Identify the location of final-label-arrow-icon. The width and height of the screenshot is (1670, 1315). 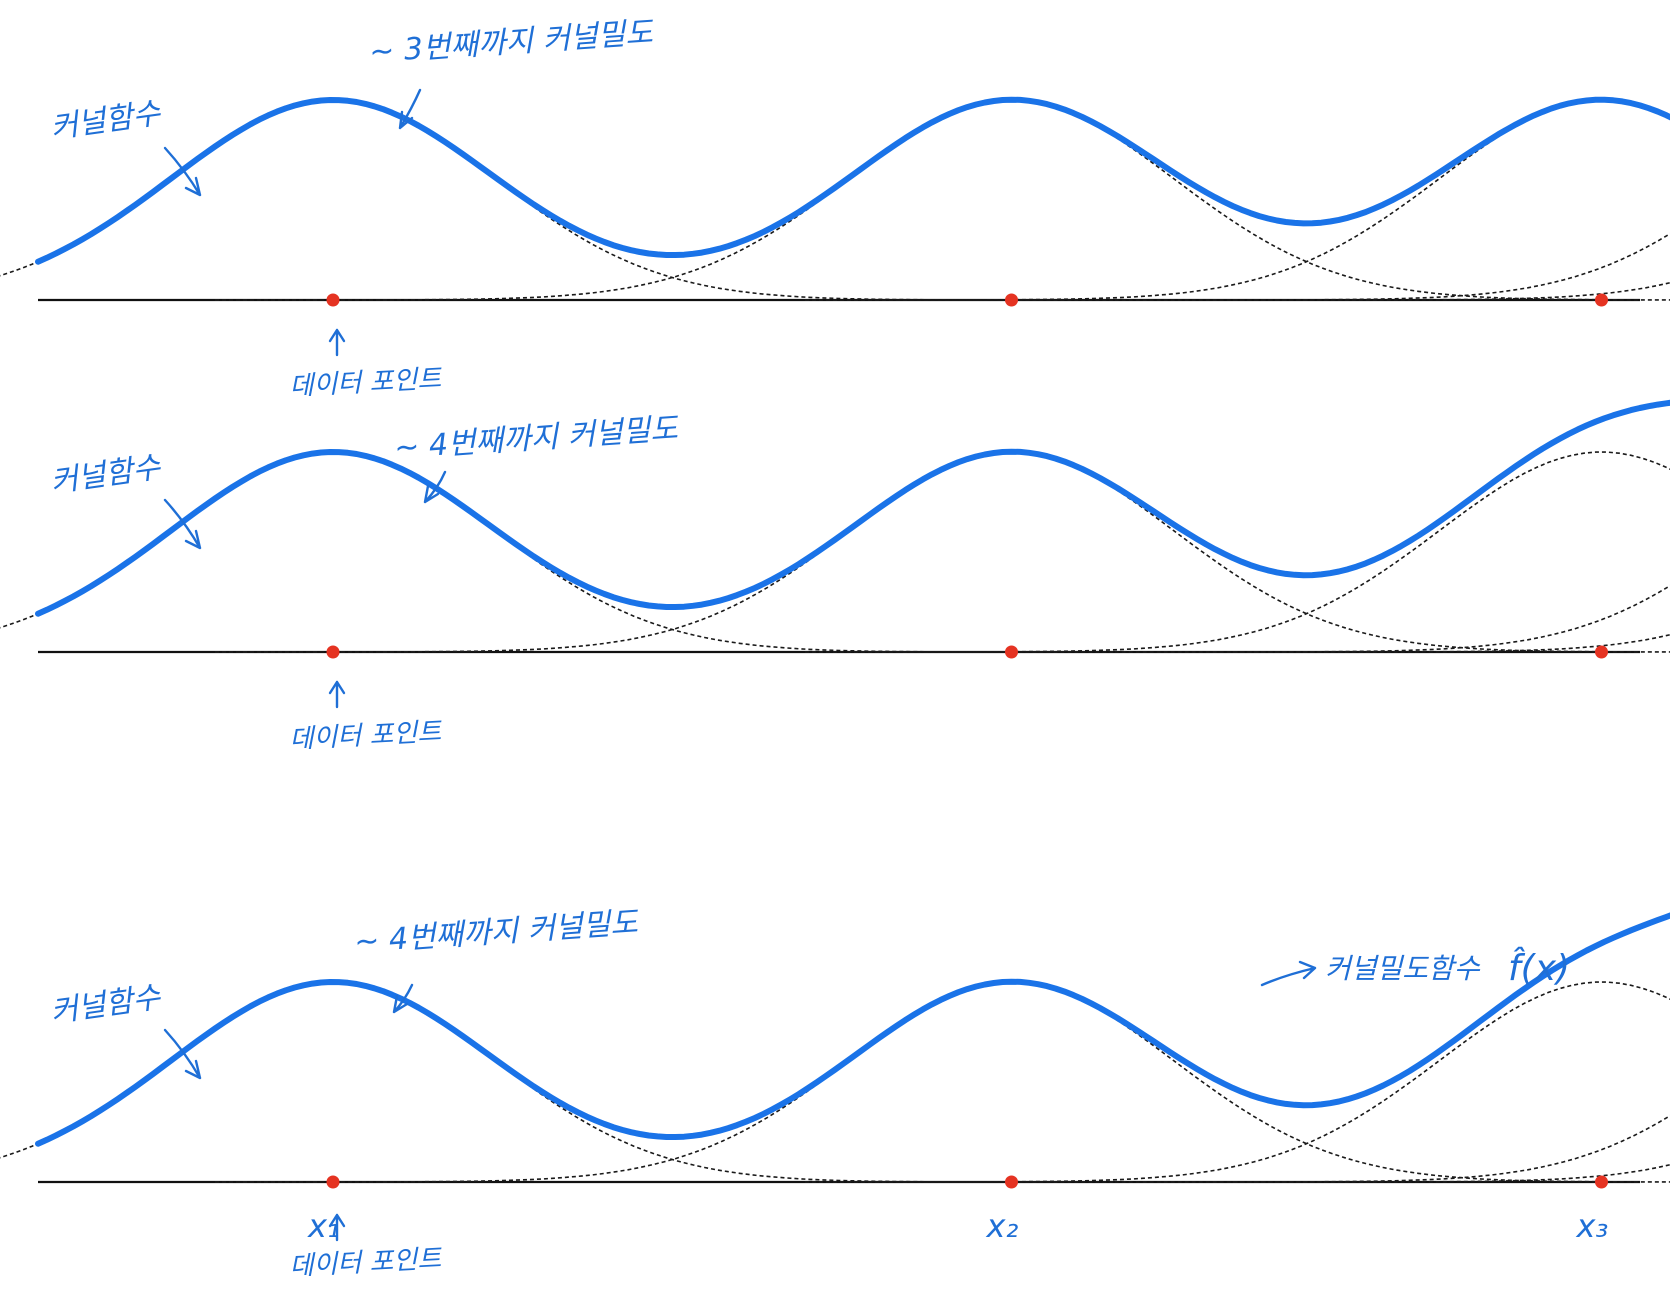
(1288, 973).